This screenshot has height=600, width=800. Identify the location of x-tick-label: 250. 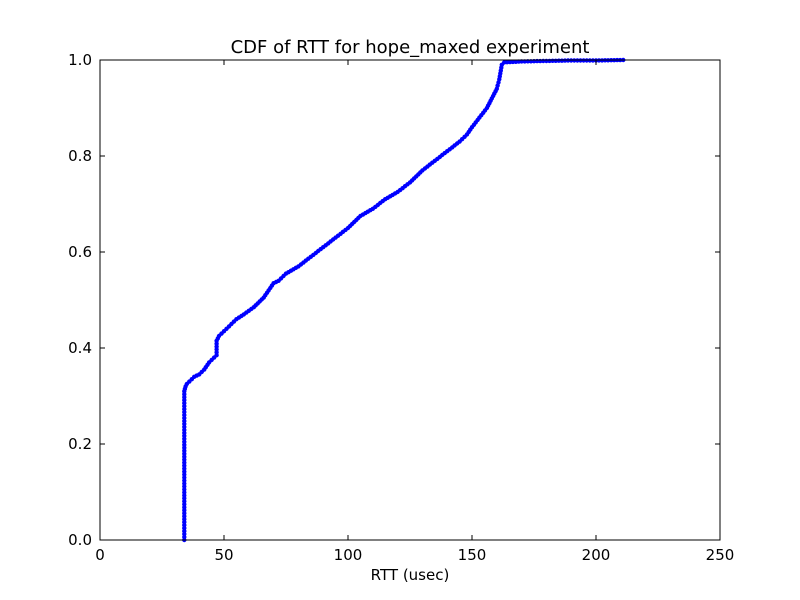
(720, 555).